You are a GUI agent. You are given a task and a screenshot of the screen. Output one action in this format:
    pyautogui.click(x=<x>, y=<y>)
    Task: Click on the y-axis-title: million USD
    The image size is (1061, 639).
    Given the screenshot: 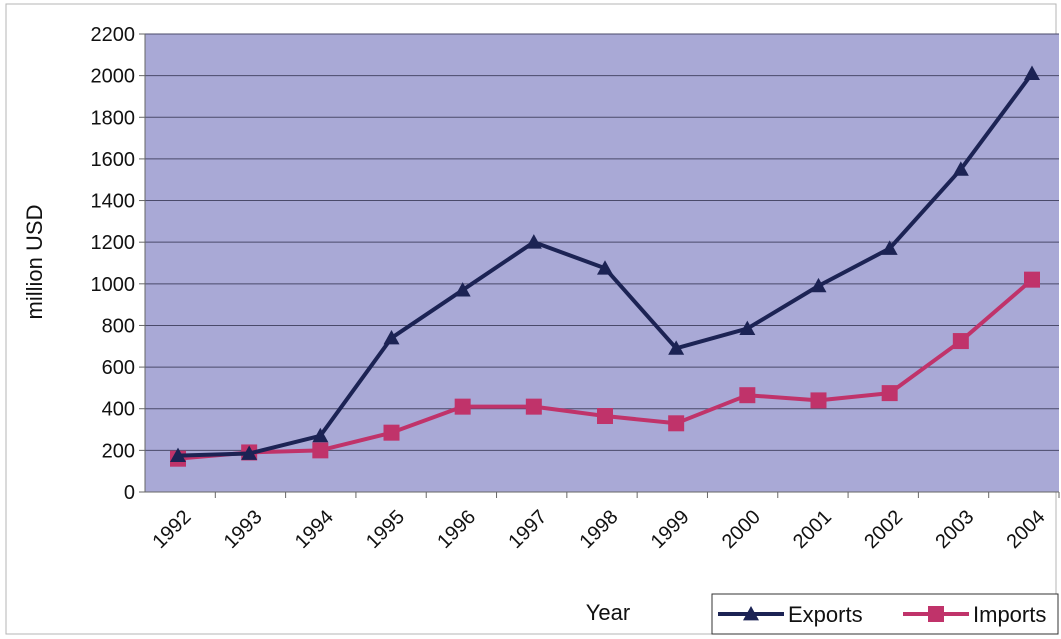 What is the action you would take?
    pyautogui.click(x=34, y=262)
    